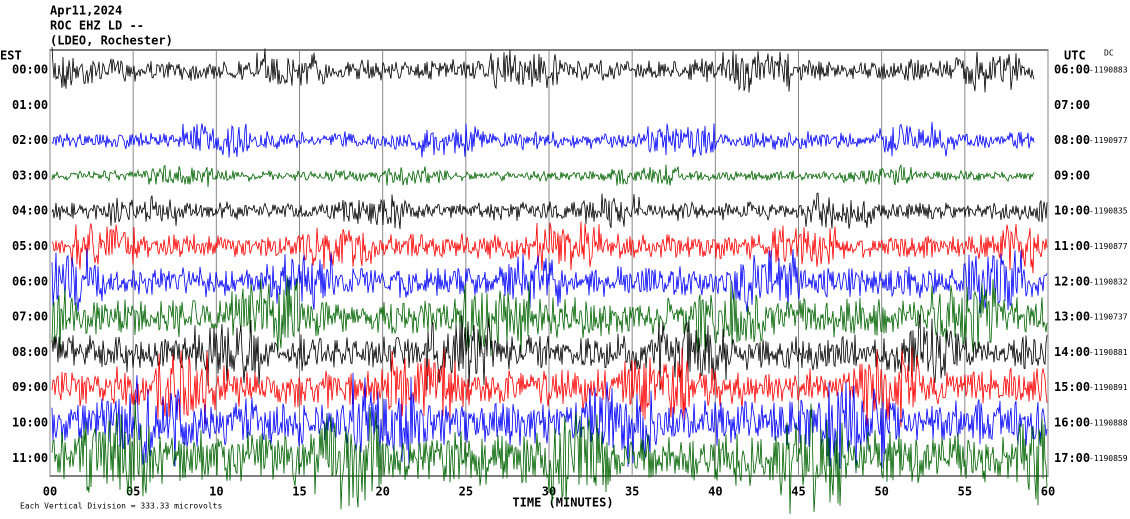  What do you see at coordinates (1072, 281) in the screenshot?
I see `utc-row-label: 12:00` at bounding box center [1072, 281].